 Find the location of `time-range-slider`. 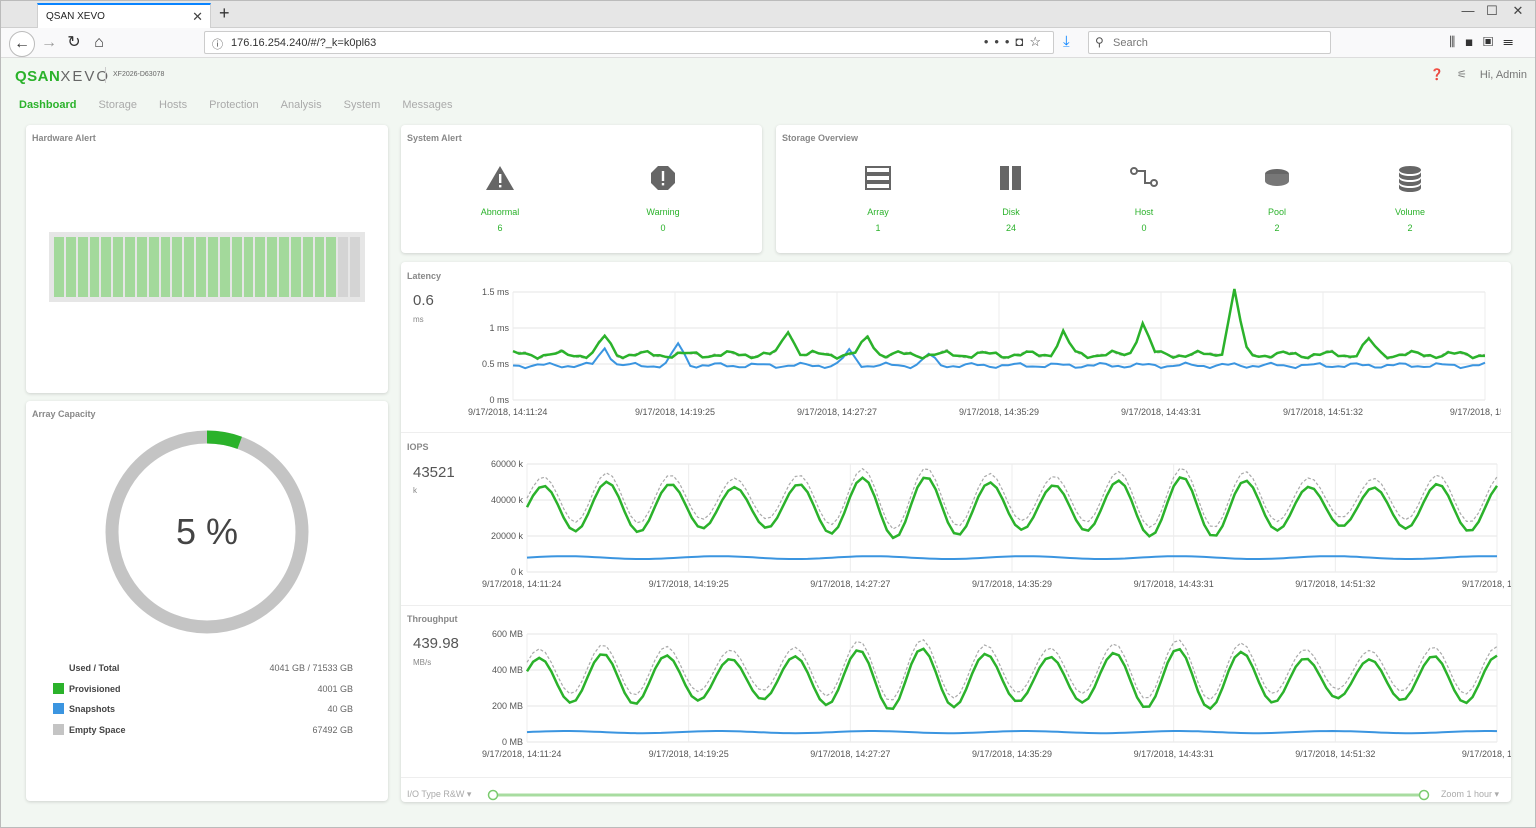

time-range-slider is located at coordinates (958, 795).